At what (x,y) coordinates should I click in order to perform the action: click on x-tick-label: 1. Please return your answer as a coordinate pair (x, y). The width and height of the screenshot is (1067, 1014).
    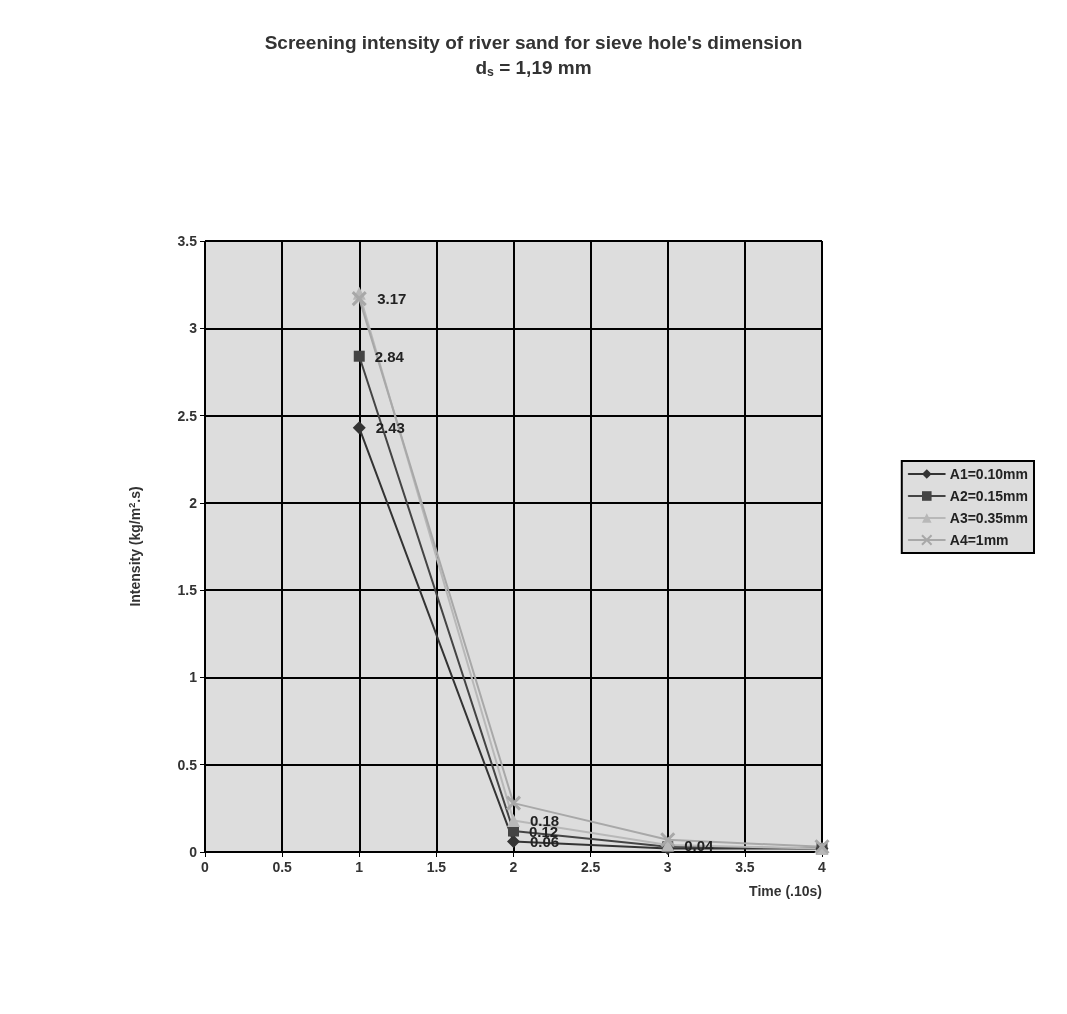
    Looking at the image, I should click on (359, 867).